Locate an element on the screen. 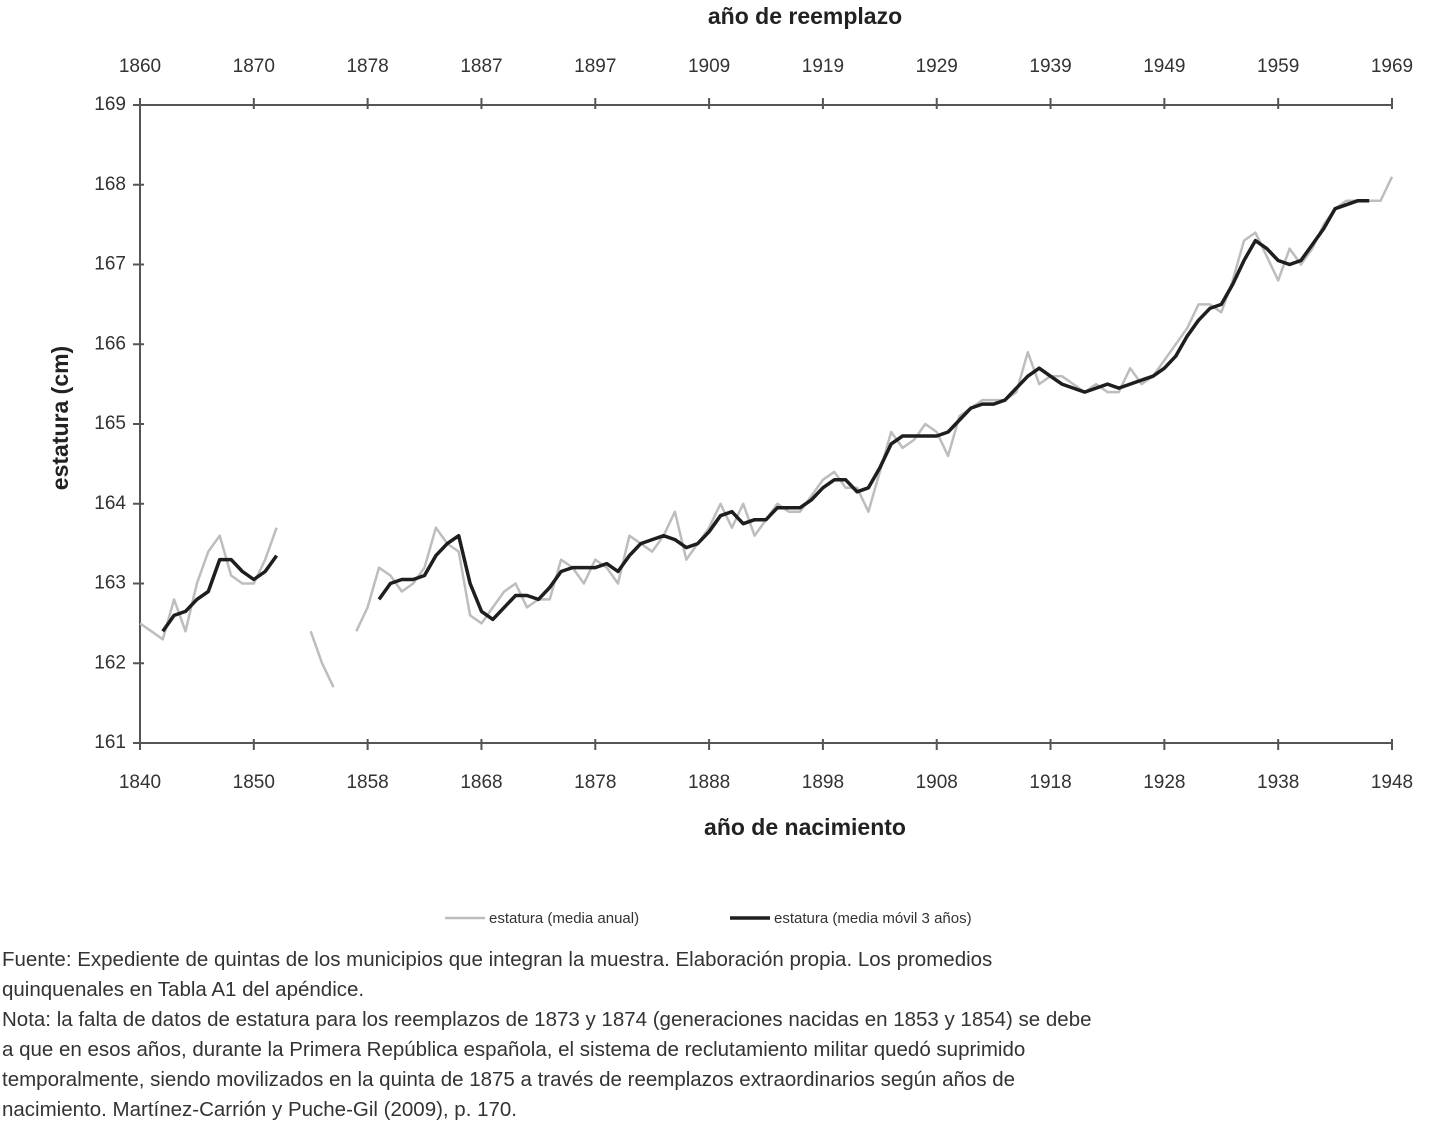  x-tick-label: 1918 is located at coordinates (1050, 782).